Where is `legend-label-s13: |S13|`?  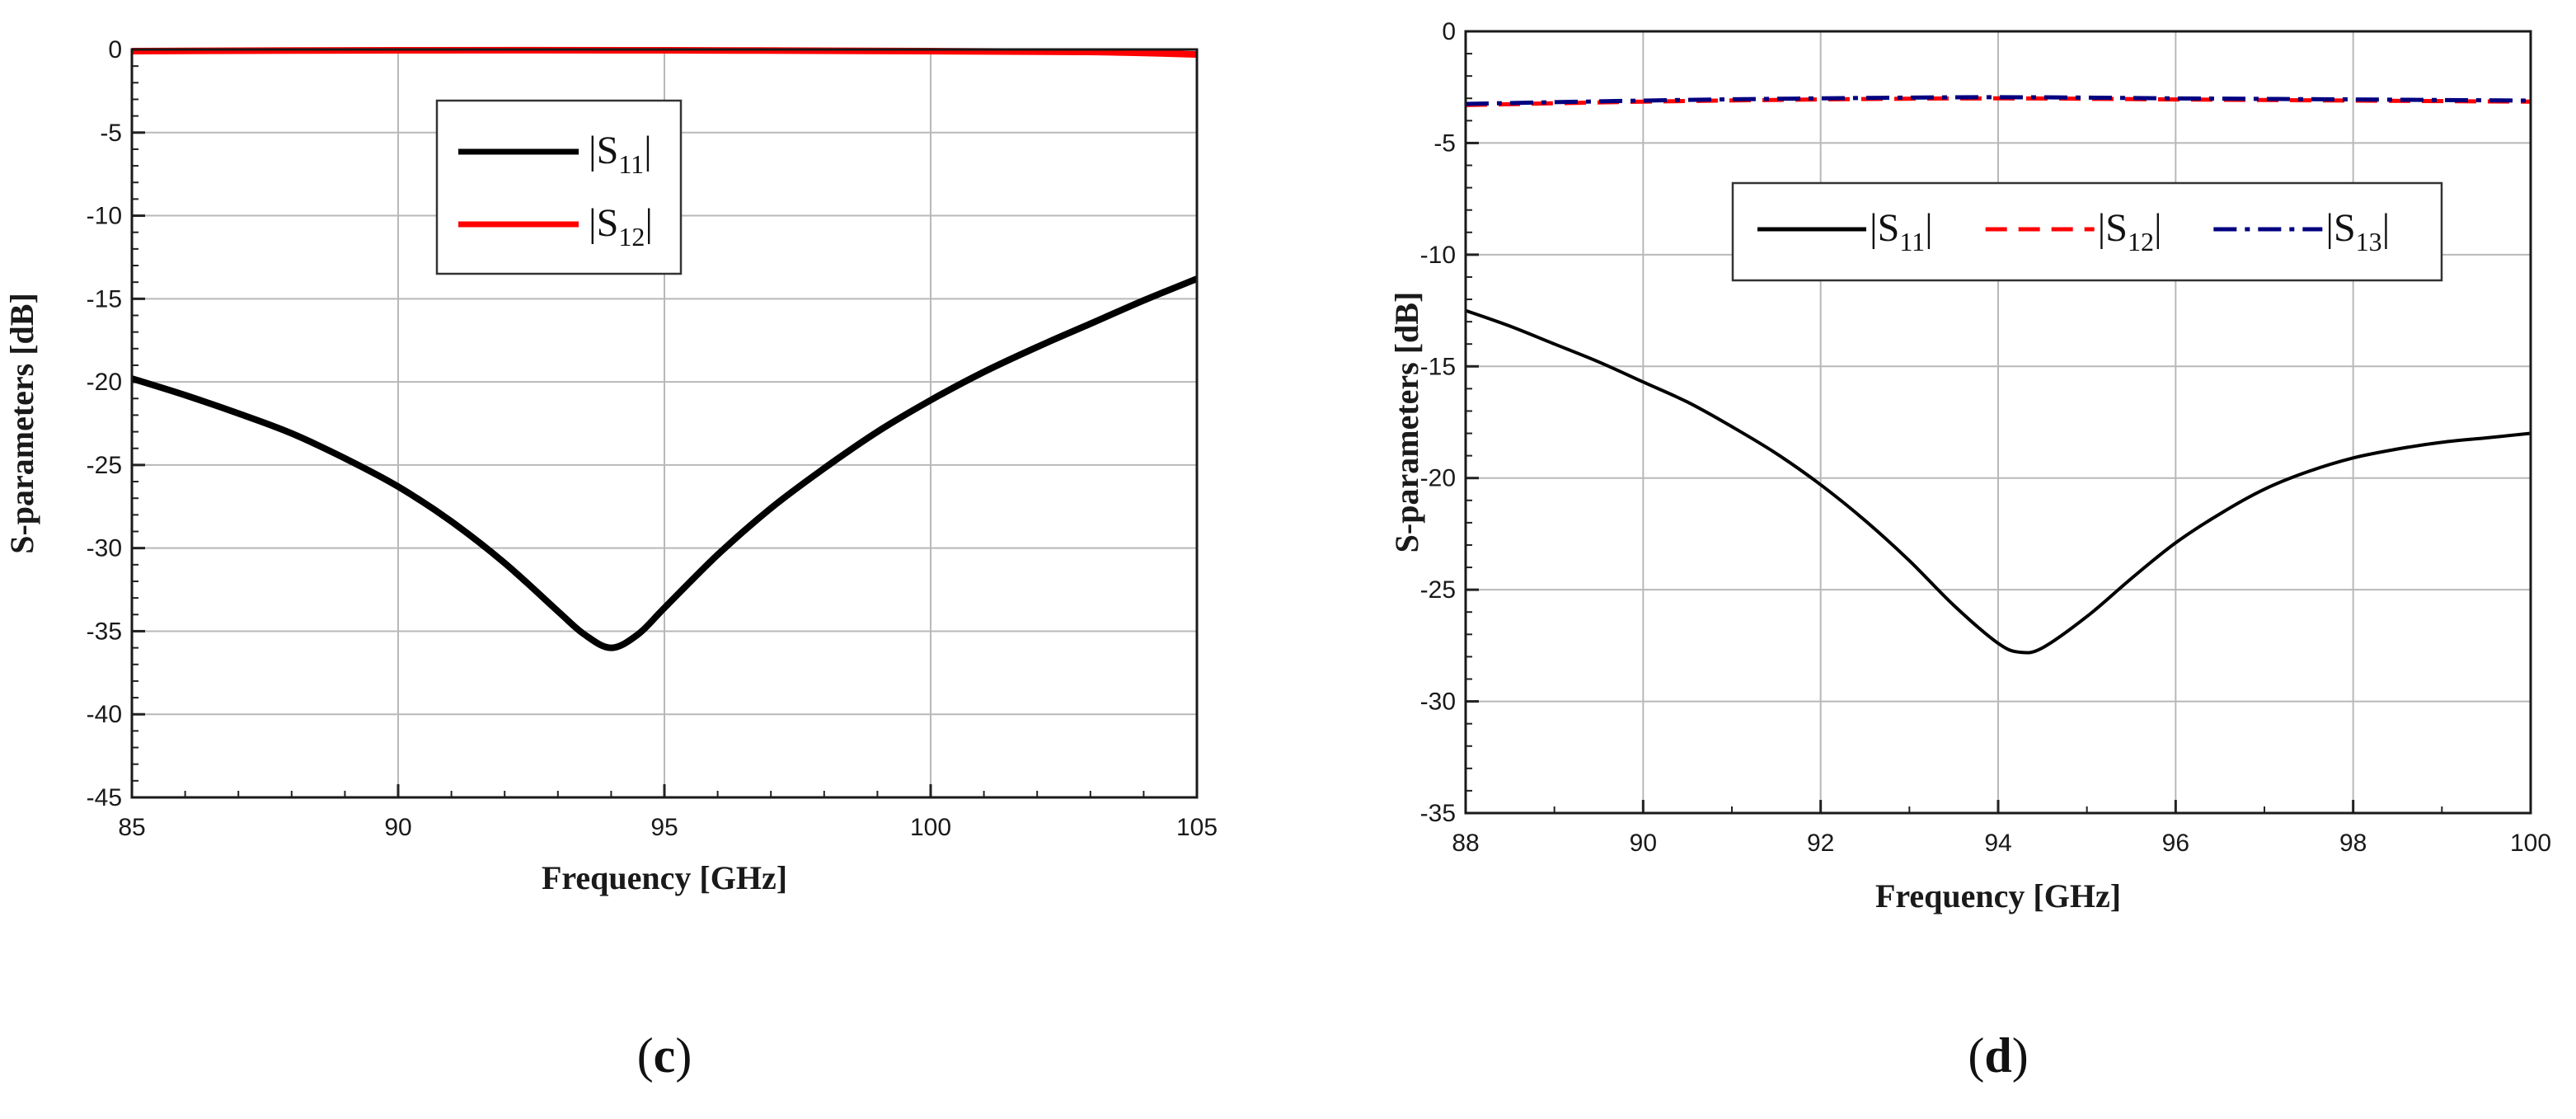 legend-label-s13: |S13| is located at coordinates (2357, 231).